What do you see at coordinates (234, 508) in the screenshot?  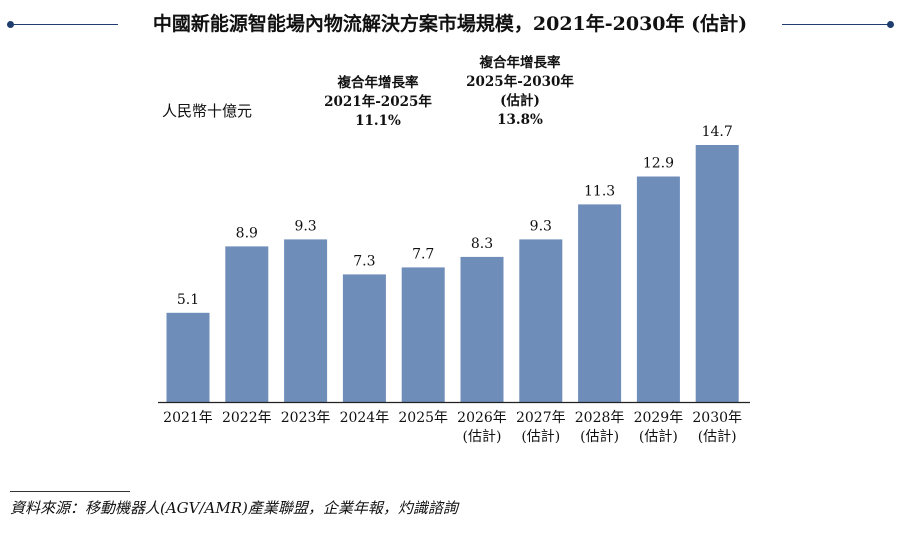 I see `source-note: 資料來源：移動機器人(AGV/AMR)產業聯盟，企業年報，灼識諮詢` at bounding box center [234, 508].